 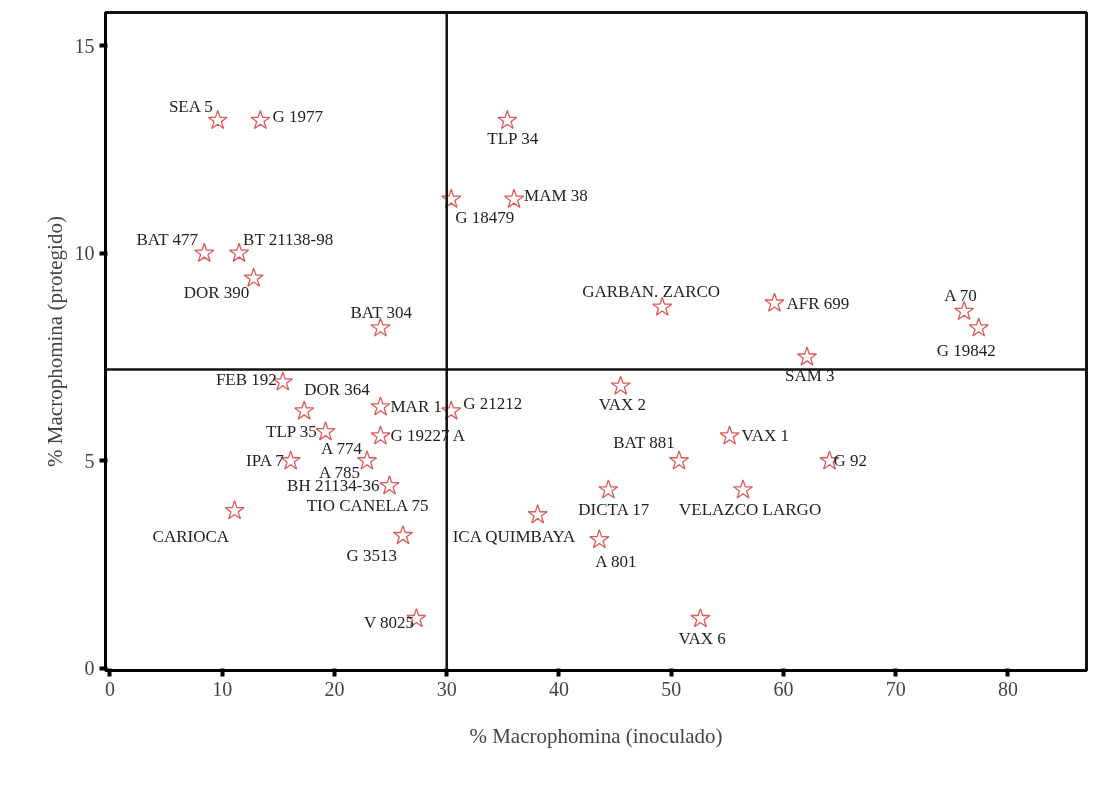 What do you see at coordinates (783, 688) in the screenshot?
I see `x-tick-label: 60` at bounding box center [783, 688].